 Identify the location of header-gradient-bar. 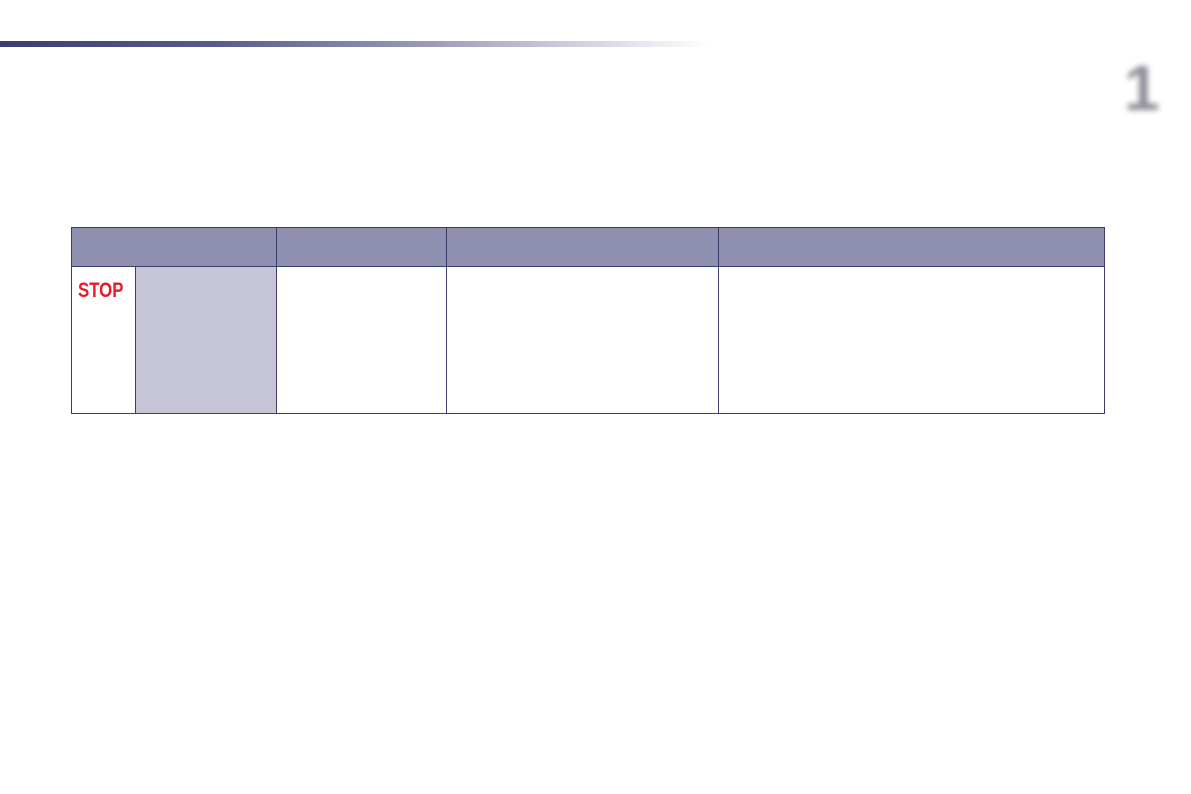
(355, 44).